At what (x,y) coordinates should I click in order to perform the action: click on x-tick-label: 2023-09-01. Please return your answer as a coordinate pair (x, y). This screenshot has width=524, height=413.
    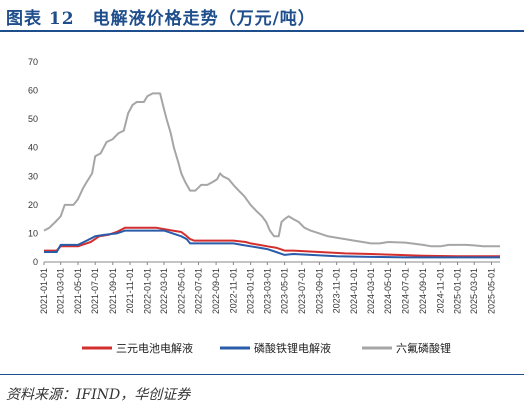
    Looking at the image, I should click on (319, 291).